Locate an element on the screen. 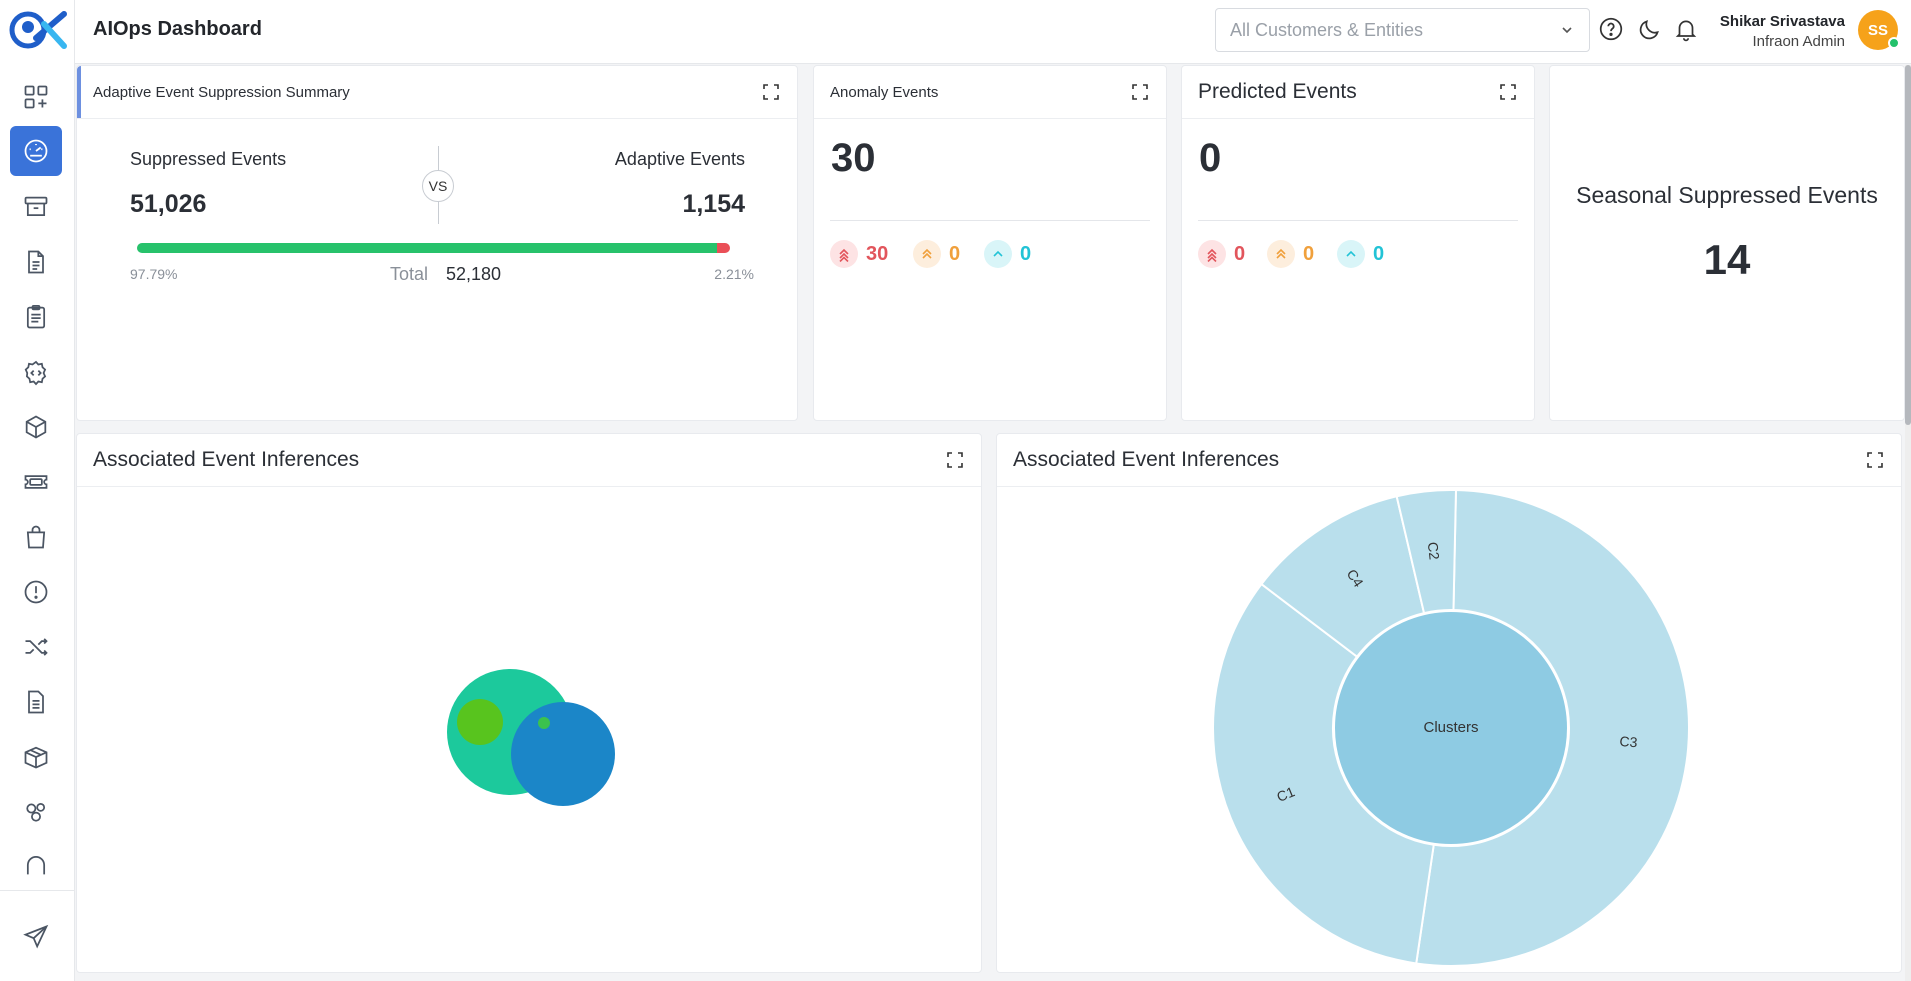 This screenshot has height=981, width=1911. clipboard-icon is located at coordinates (36, 317).